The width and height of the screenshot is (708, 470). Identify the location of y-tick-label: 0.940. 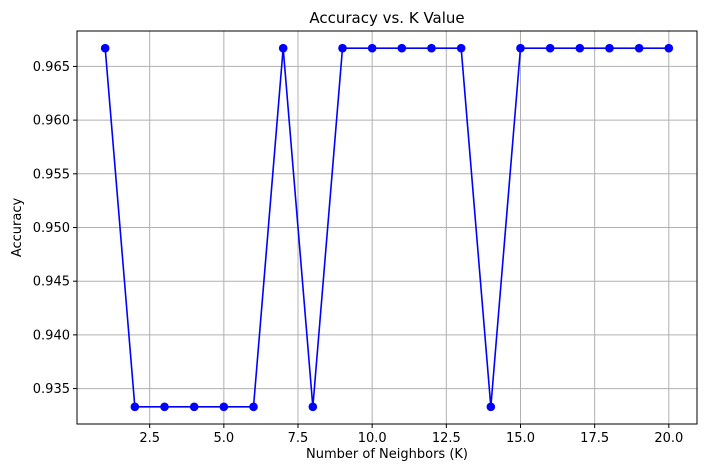
(51, 335).